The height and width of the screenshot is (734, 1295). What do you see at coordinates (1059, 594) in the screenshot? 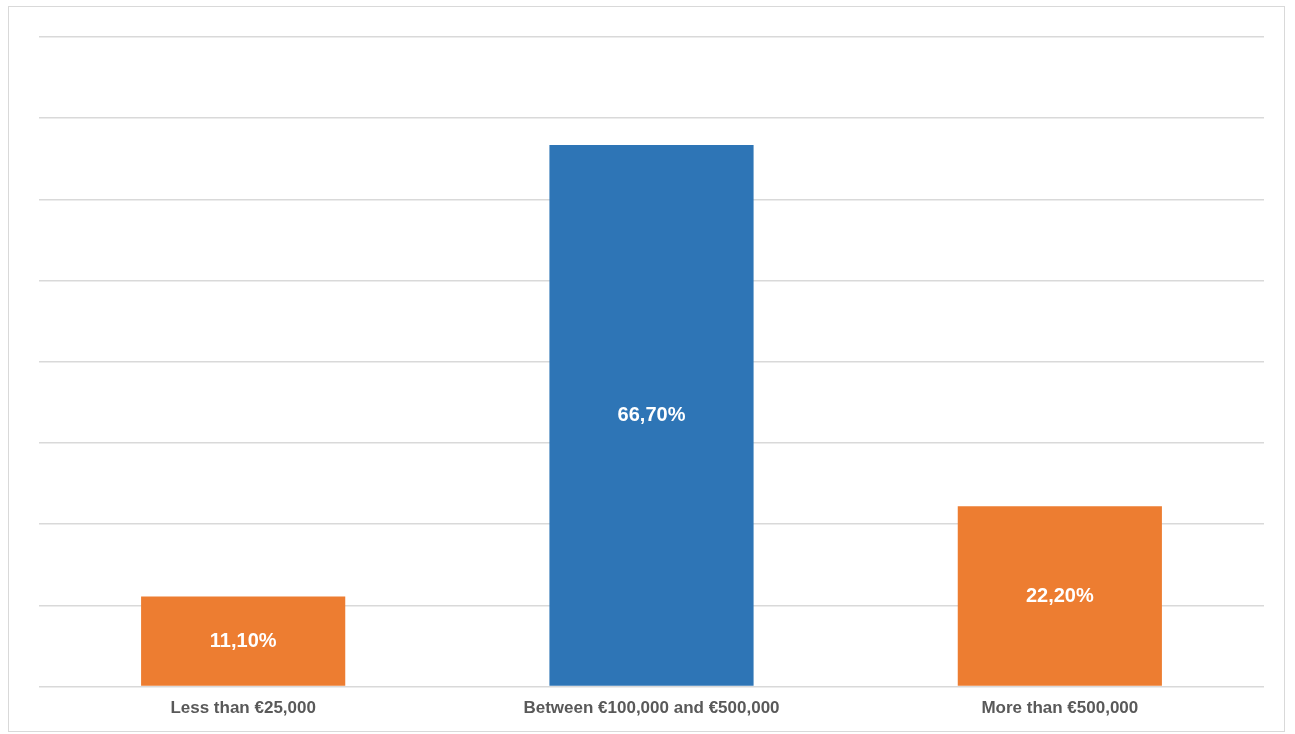
I see `data-label: 22,20%` at bounding box center [1059, 594].